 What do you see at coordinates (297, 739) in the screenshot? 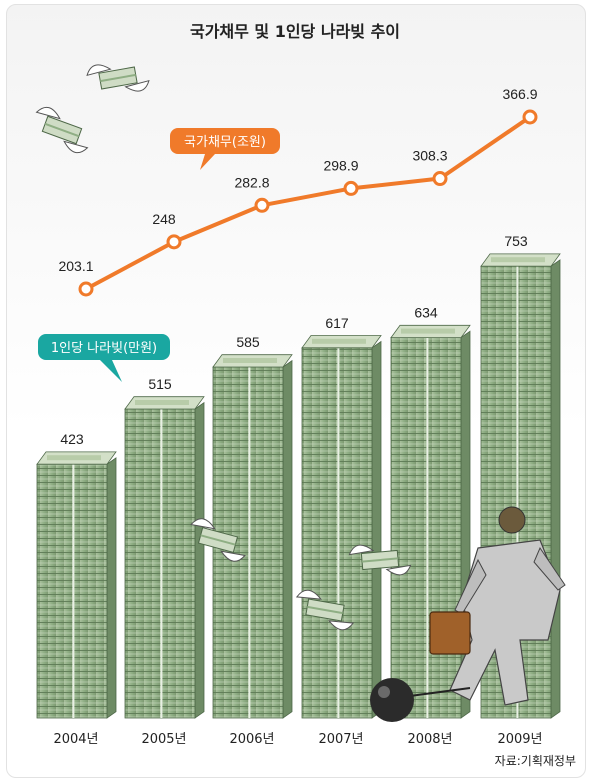
I see `x-axis-labels: 2004년 2005년 2006년 2007년 2008년 2009년` at bounding box center [297, 739].